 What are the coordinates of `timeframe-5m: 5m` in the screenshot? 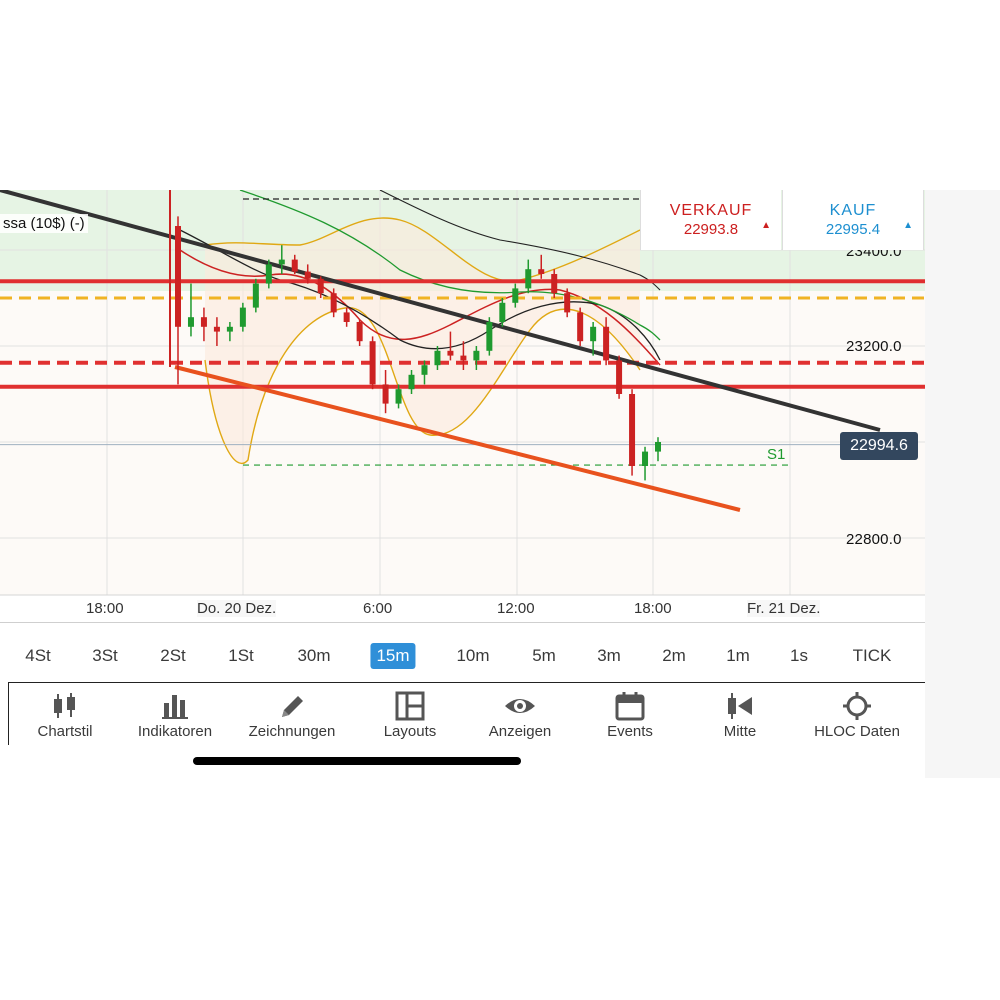 It's located at (544, 655).